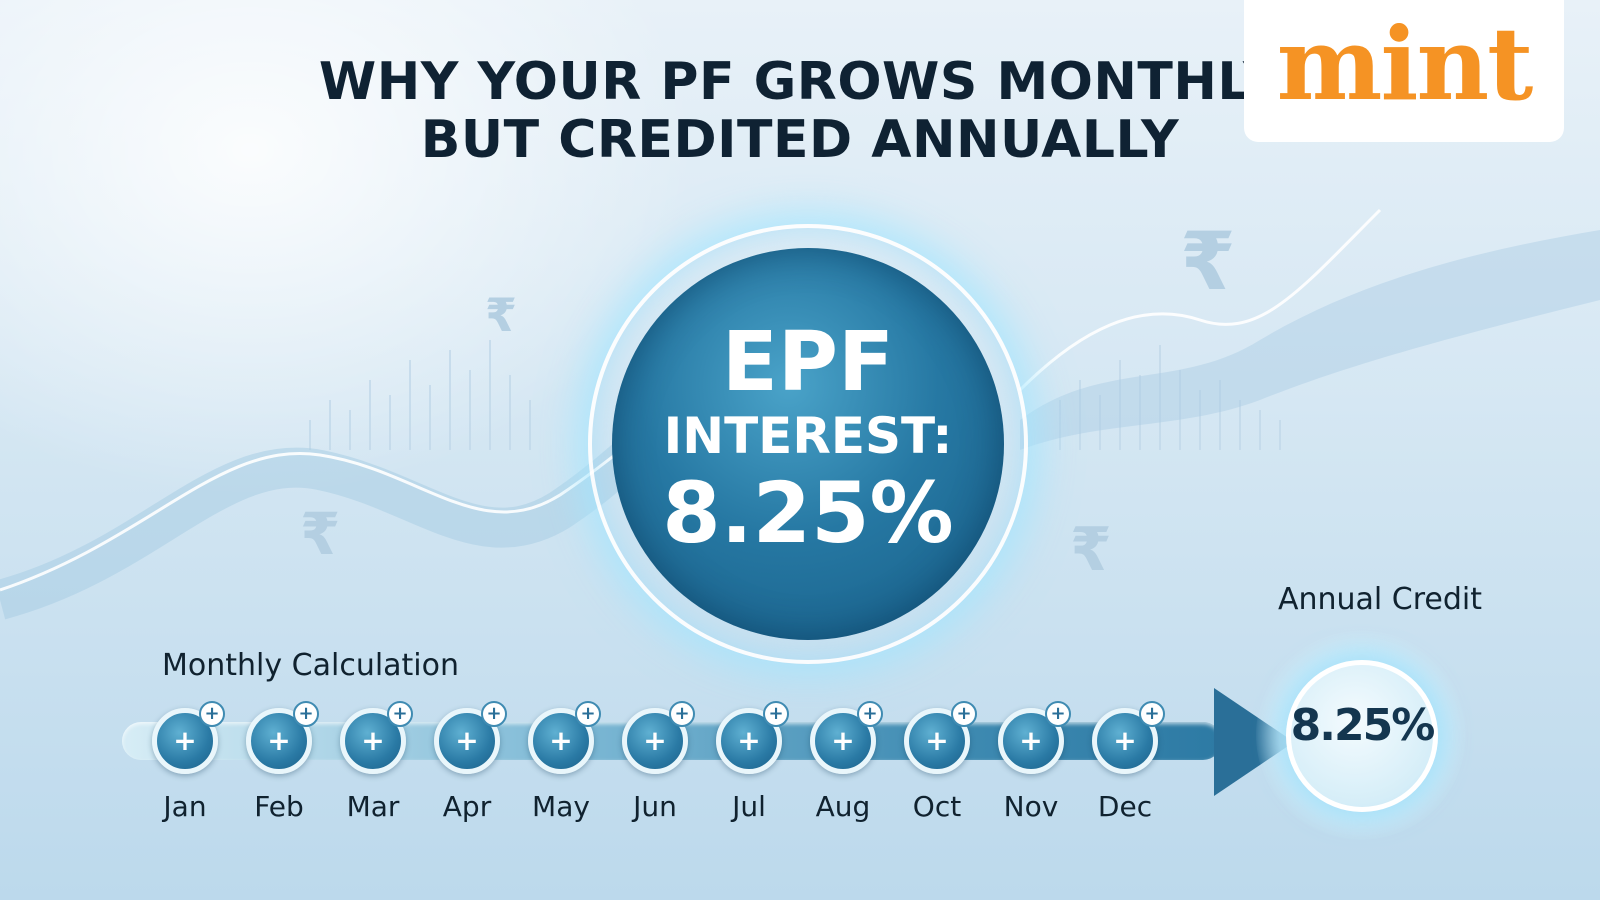 This screenshot has height=900, width=1600. I want to click on monthly-calculation-label: Monthly Calculation, so click(311, 665).